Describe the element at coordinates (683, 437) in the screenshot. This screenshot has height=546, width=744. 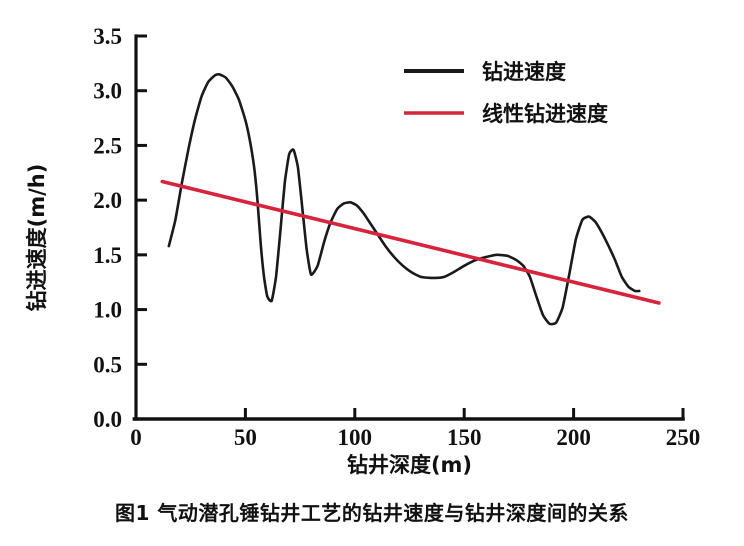
I see `x-tick-label: 250` at that location.